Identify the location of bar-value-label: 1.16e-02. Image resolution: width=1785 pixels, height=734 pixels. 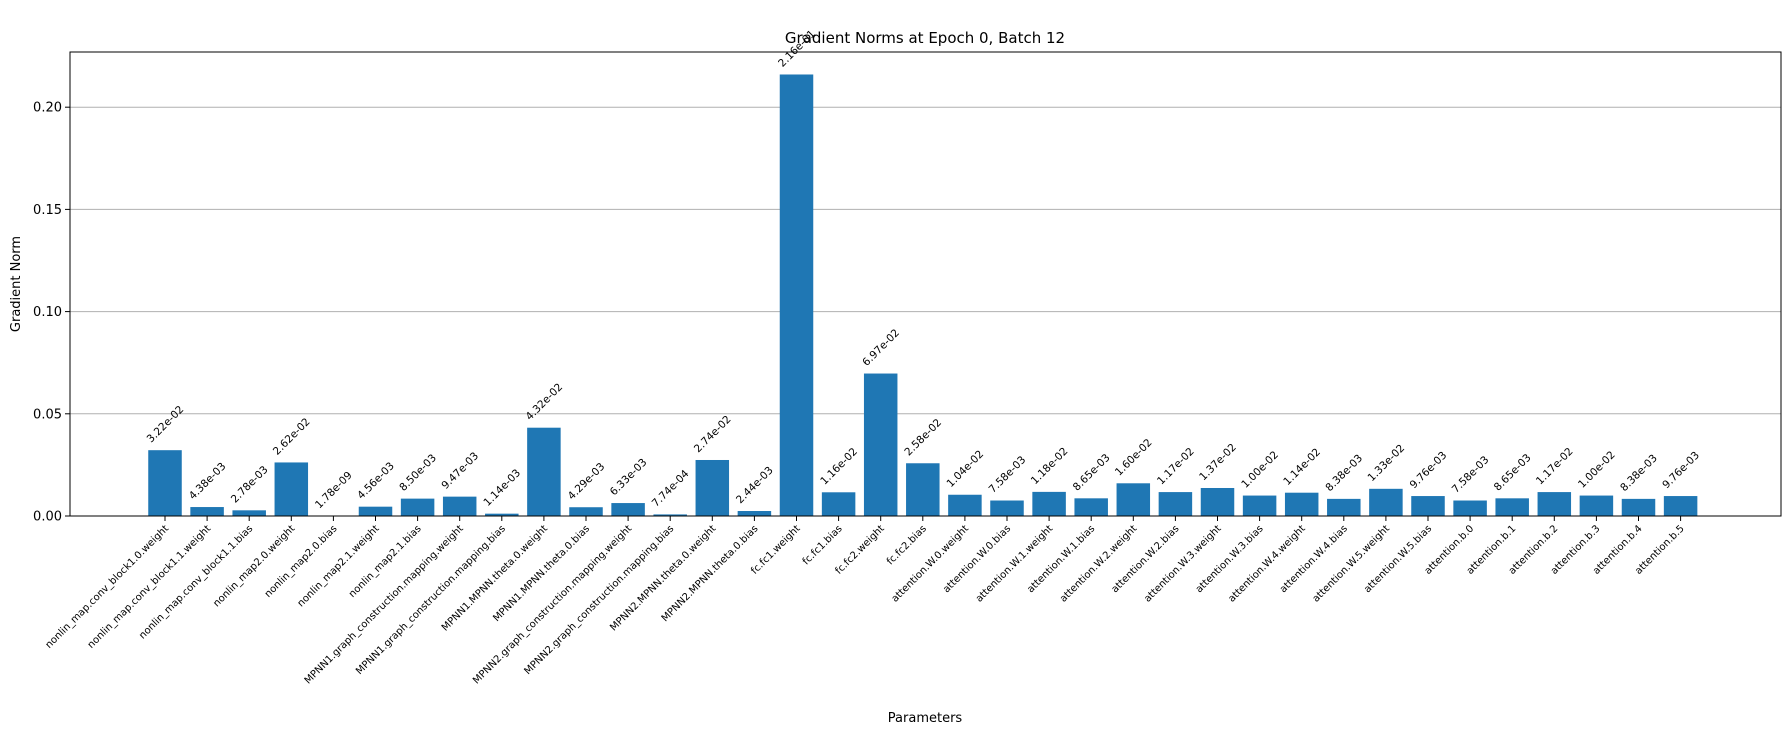
(839, 467).